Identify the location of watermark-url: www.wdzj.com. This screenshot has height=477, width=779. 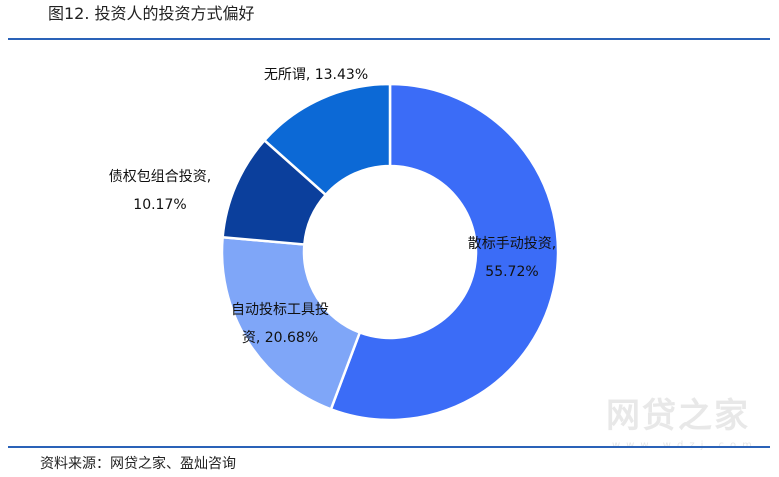
(685, 446).